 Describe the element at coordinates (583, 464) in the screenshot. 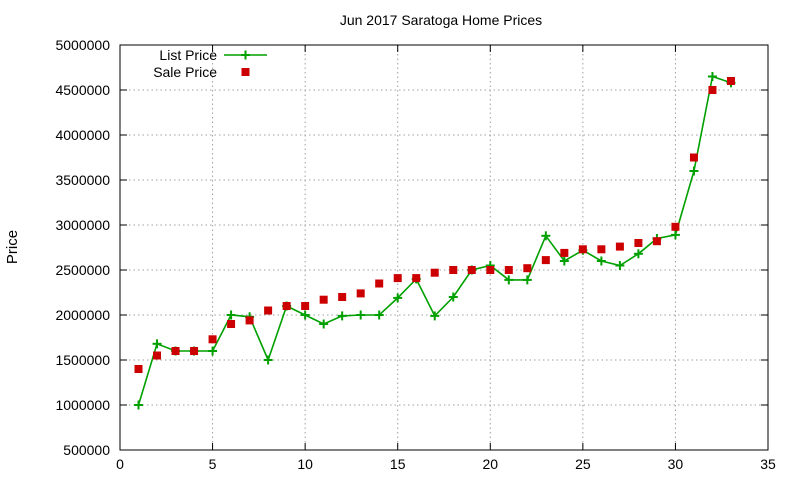

I see `x-tick-label: 25` at that location.